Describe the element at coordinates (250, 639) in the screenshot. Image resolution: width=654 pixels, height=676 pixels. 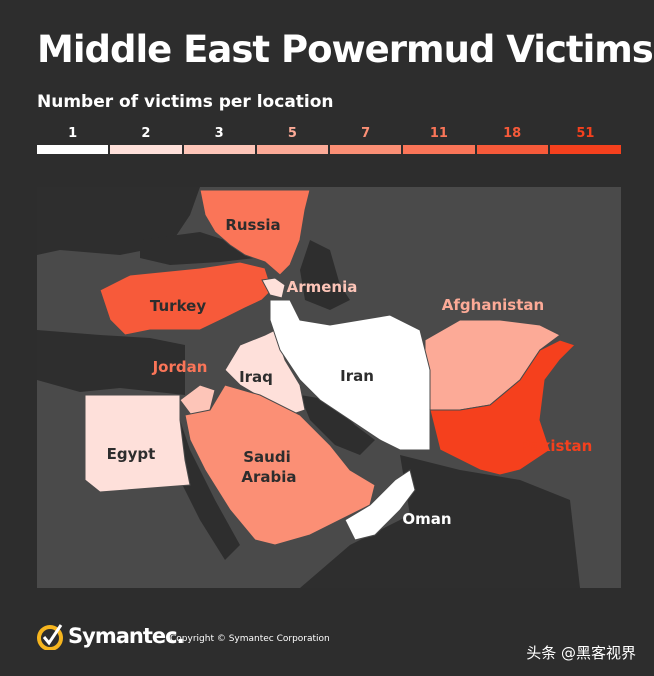
I see `copyright: Copyright © Symantec Corporation` at that location.